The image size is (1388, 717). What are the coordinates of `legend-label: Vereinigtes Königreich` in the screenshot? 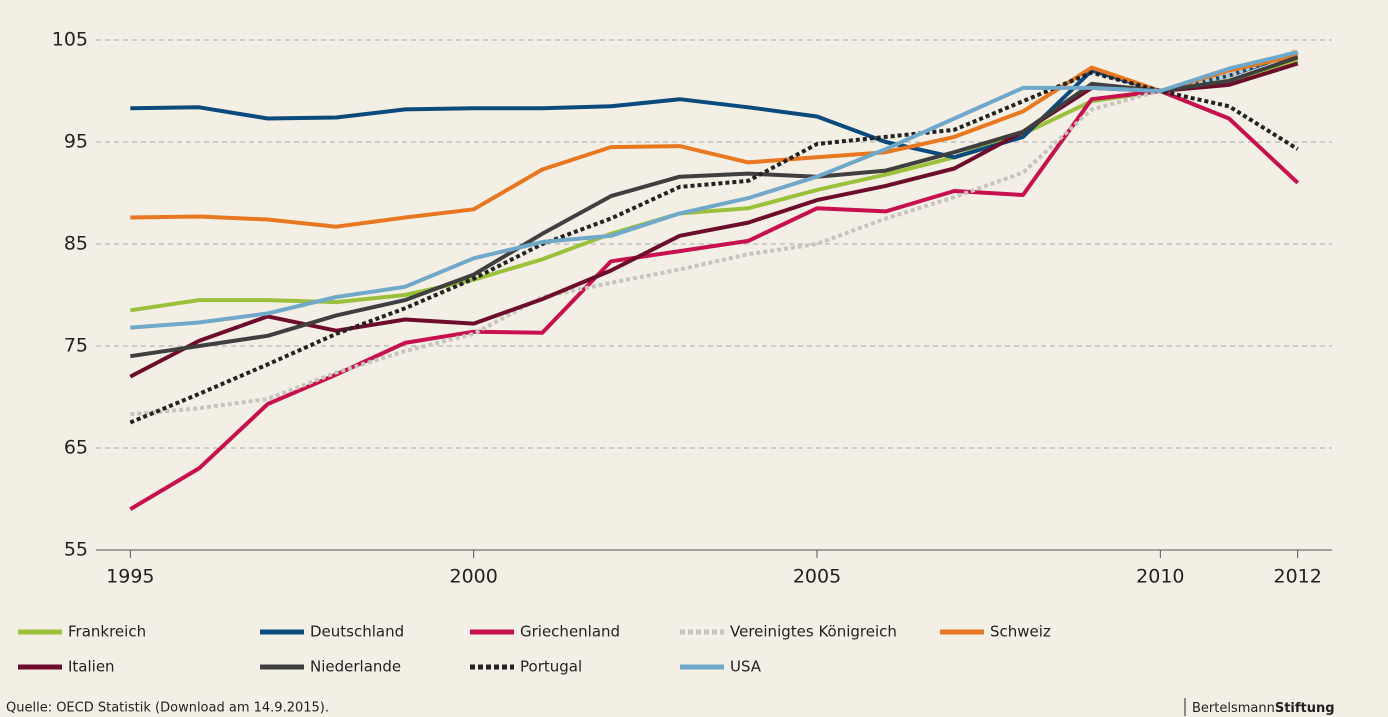 It's located at (813, 632).